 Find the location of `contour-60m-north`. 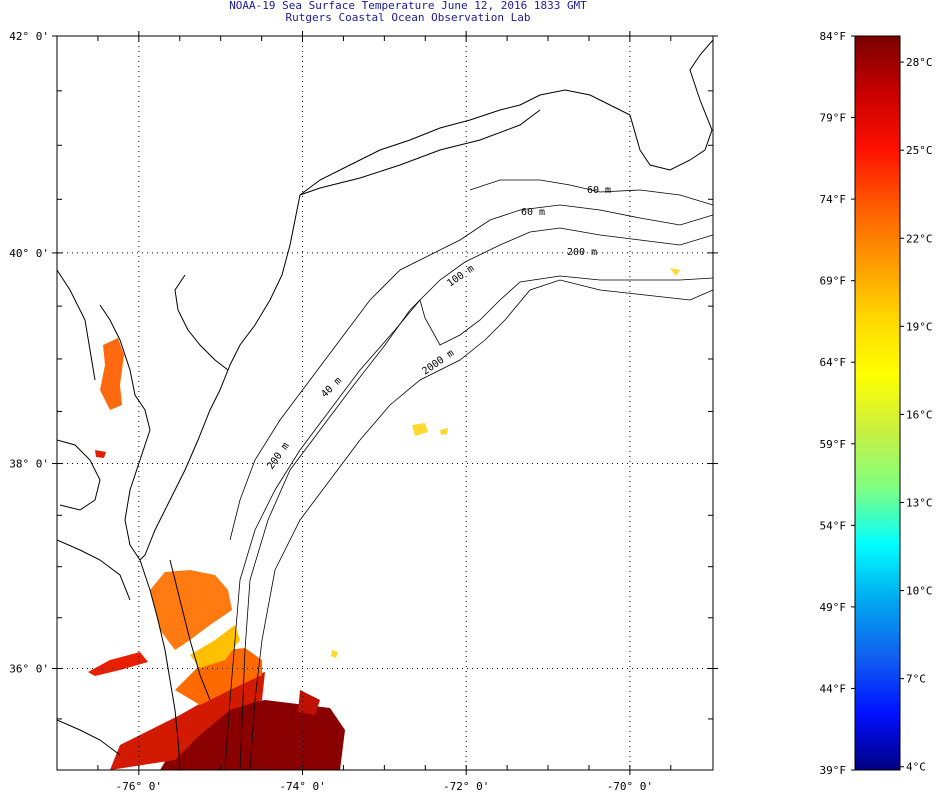

contour-60m-north is located at coordinates (591, 192).